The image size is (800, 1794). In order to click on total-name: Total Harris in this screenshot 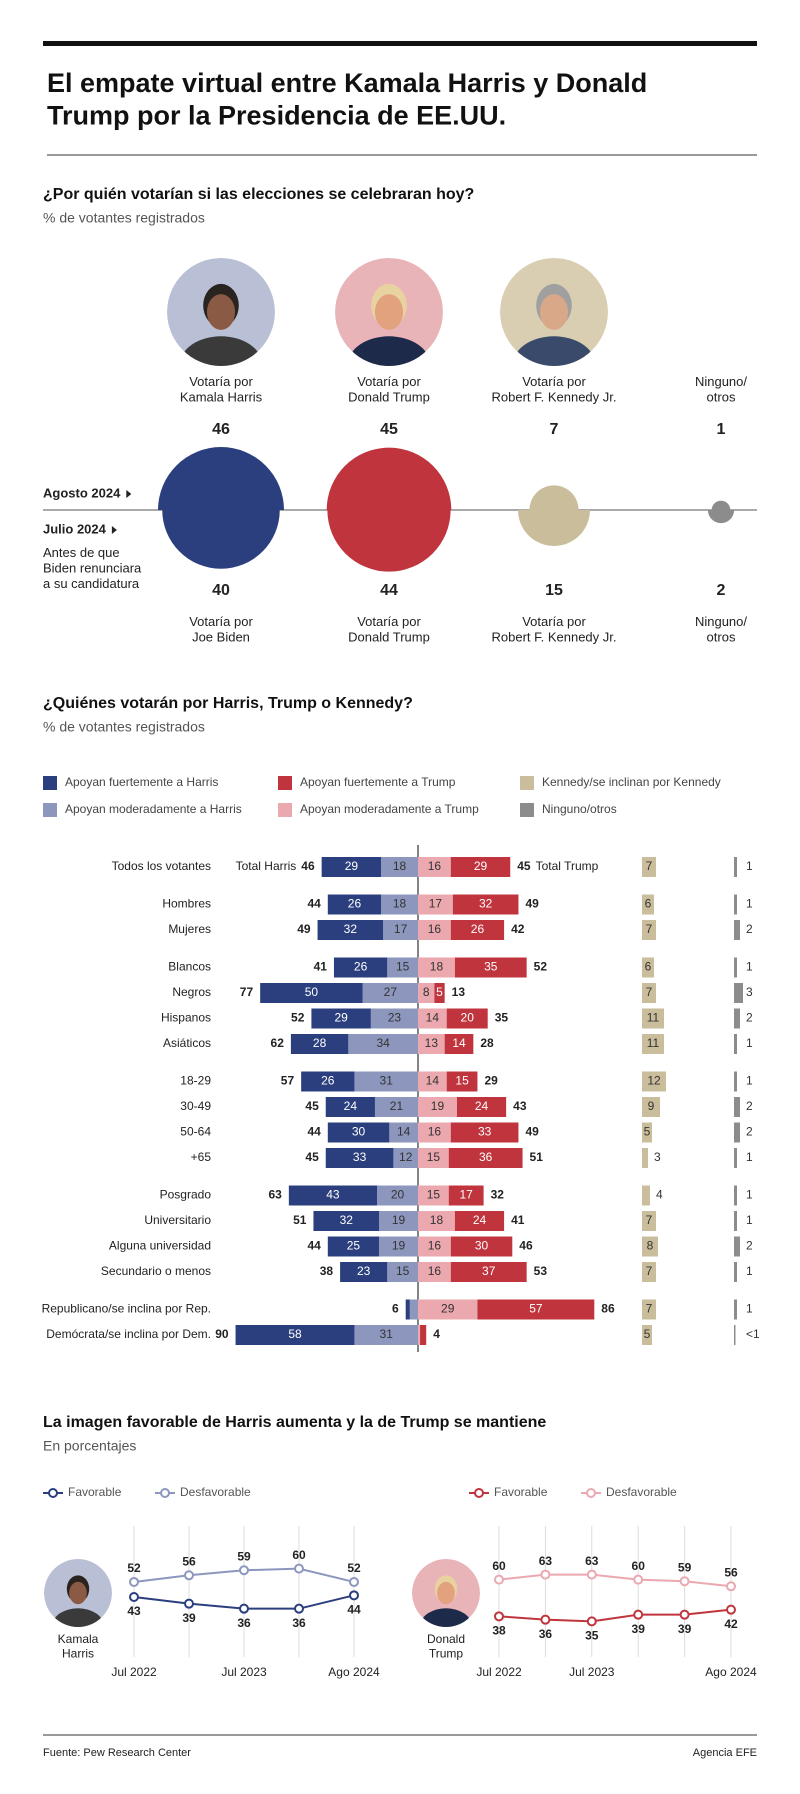, I will do `click(266, 866)`.